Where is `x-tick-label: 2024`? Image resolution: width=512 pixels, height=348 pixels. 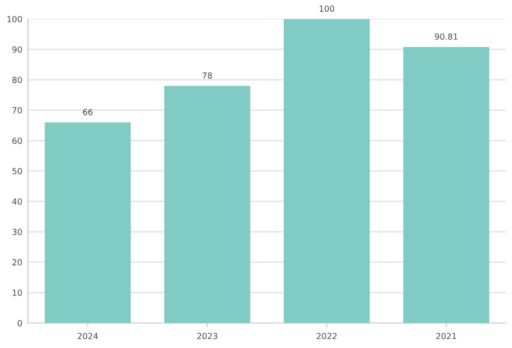 x-tick-label: 2024 is located at coordinates (88, 336).